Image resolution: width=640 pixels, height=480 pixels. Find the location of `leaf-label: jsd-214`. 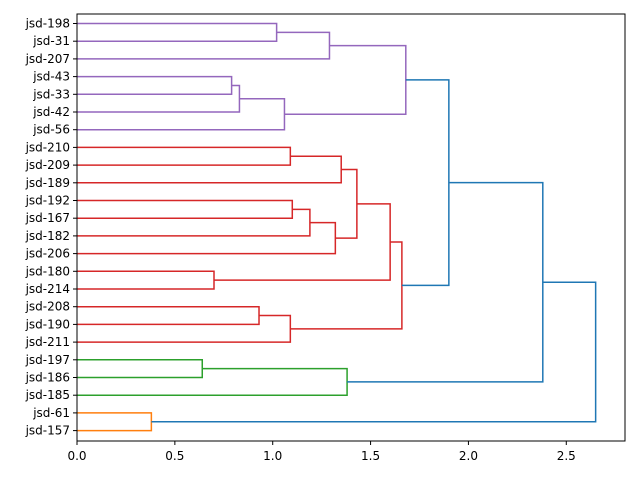

leaf-label: jsd-214 is located at coordinates (47, 289).